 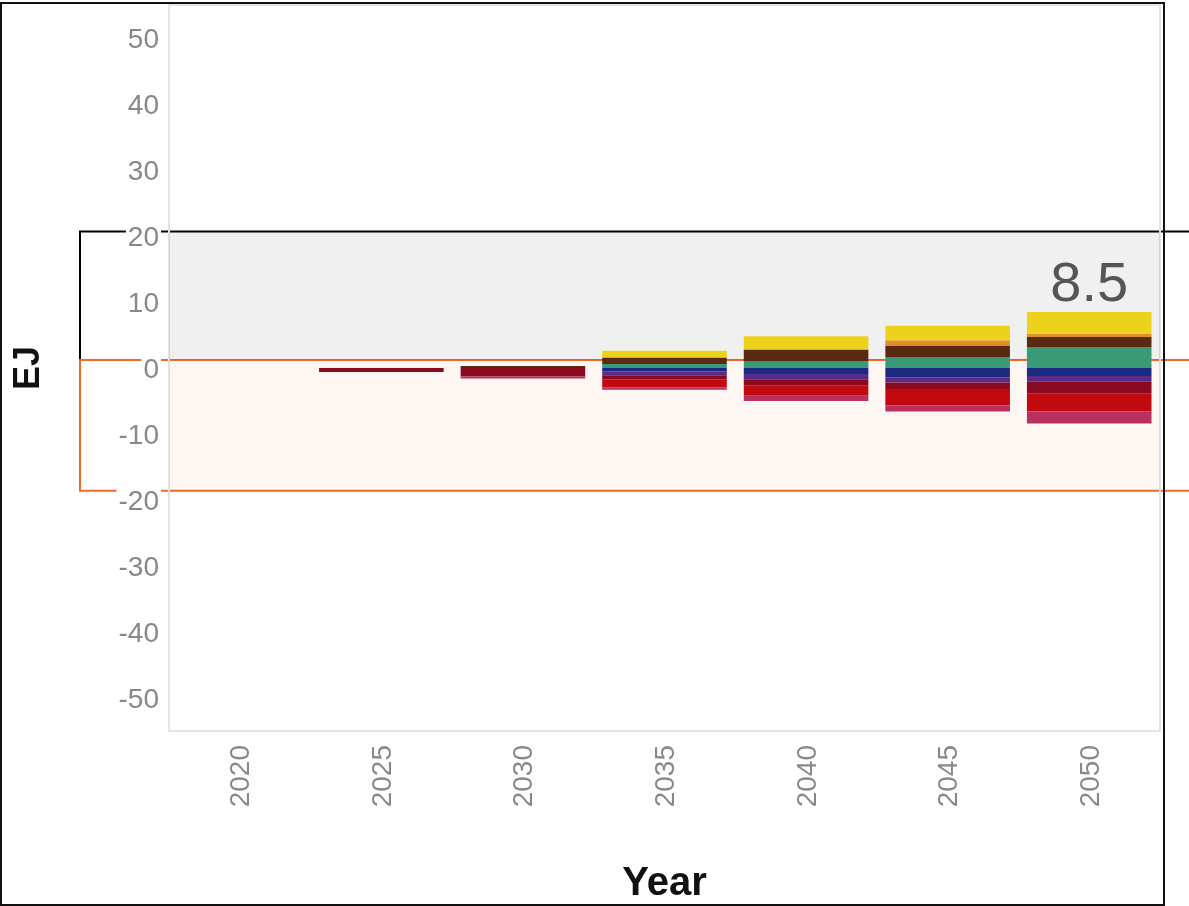 I want to click on y-axis-title: EJ, so click(x=26, y=368).